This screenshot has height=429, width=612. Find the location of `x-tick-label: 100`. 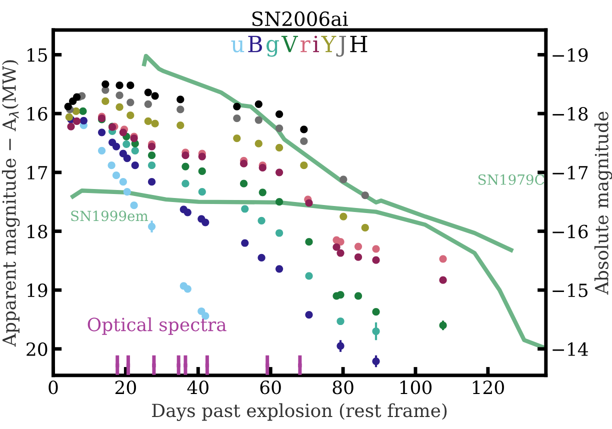

x-tick-label: 100 is located at coordinates (416, 387).